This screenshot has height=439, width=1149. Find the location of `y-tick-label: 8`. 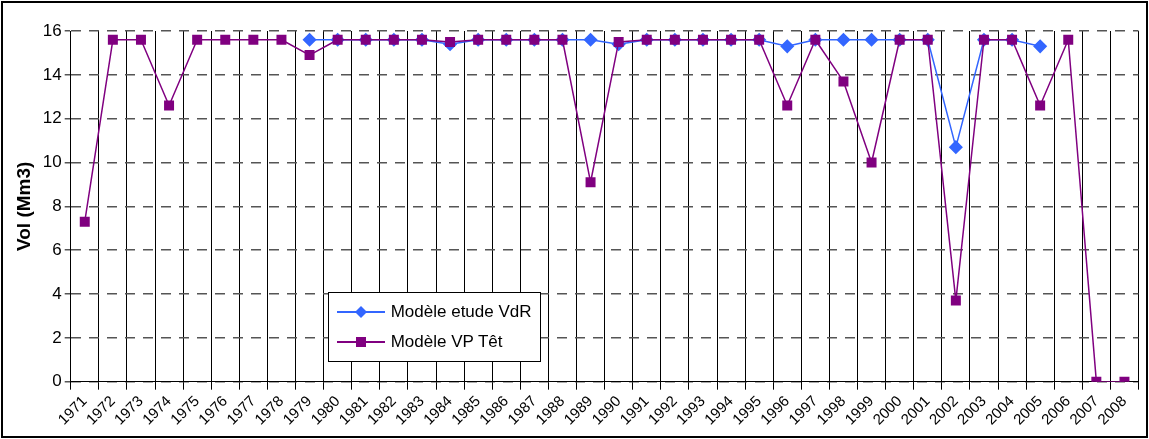

y-tick-label: 8 is located at coordinates (57, 206).